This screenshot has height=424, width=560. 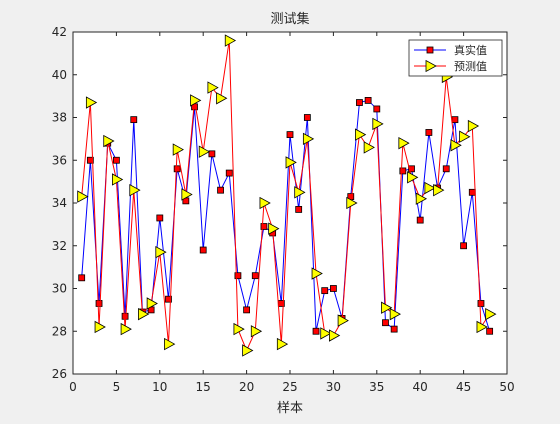 What do you see at coordinates (289, 19) in the screenshot?
I see `chart-title: 测试集` at bounding box center [289, 19].